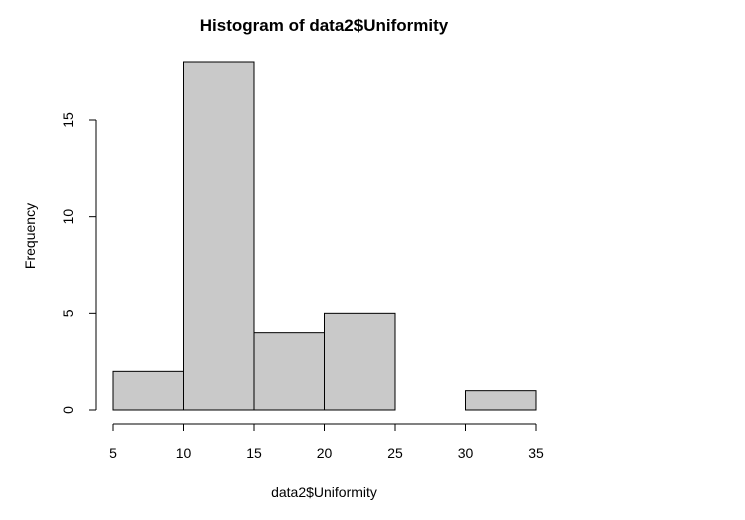 The height and width of the screenshot is (520, 745). Describe the element at coordinates (325, 453) in the screenshot. I see `x-tick-label: 20` at that location.